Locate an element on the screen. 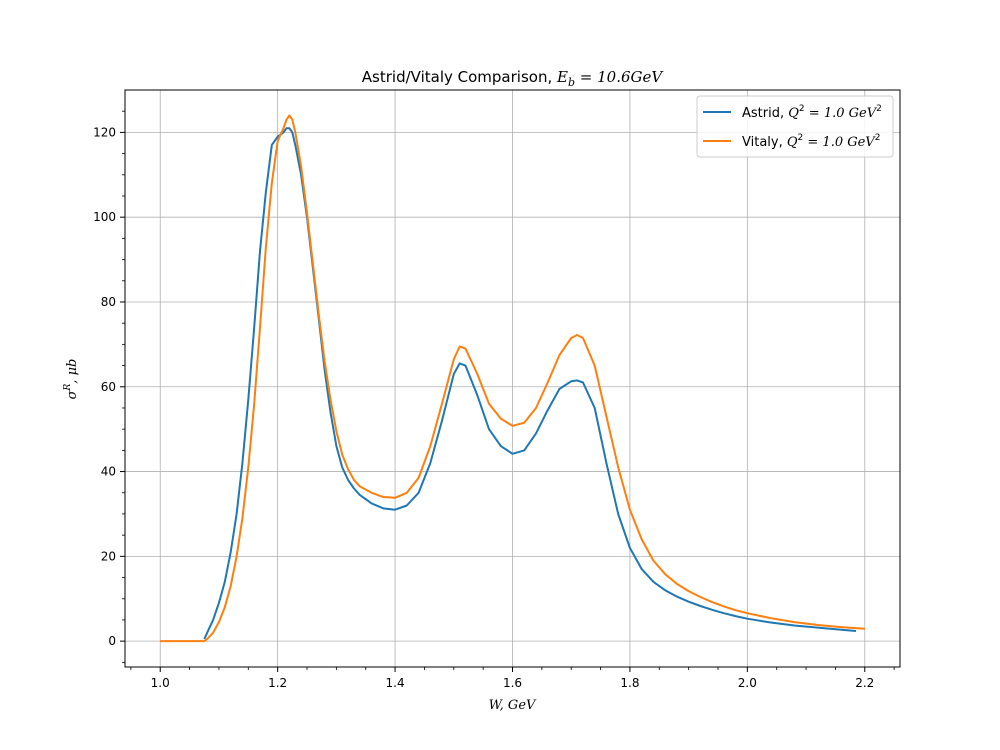 This screenshot has height=750, width=1000. y-tick-label: 100 is located at coordinates (104, 217).